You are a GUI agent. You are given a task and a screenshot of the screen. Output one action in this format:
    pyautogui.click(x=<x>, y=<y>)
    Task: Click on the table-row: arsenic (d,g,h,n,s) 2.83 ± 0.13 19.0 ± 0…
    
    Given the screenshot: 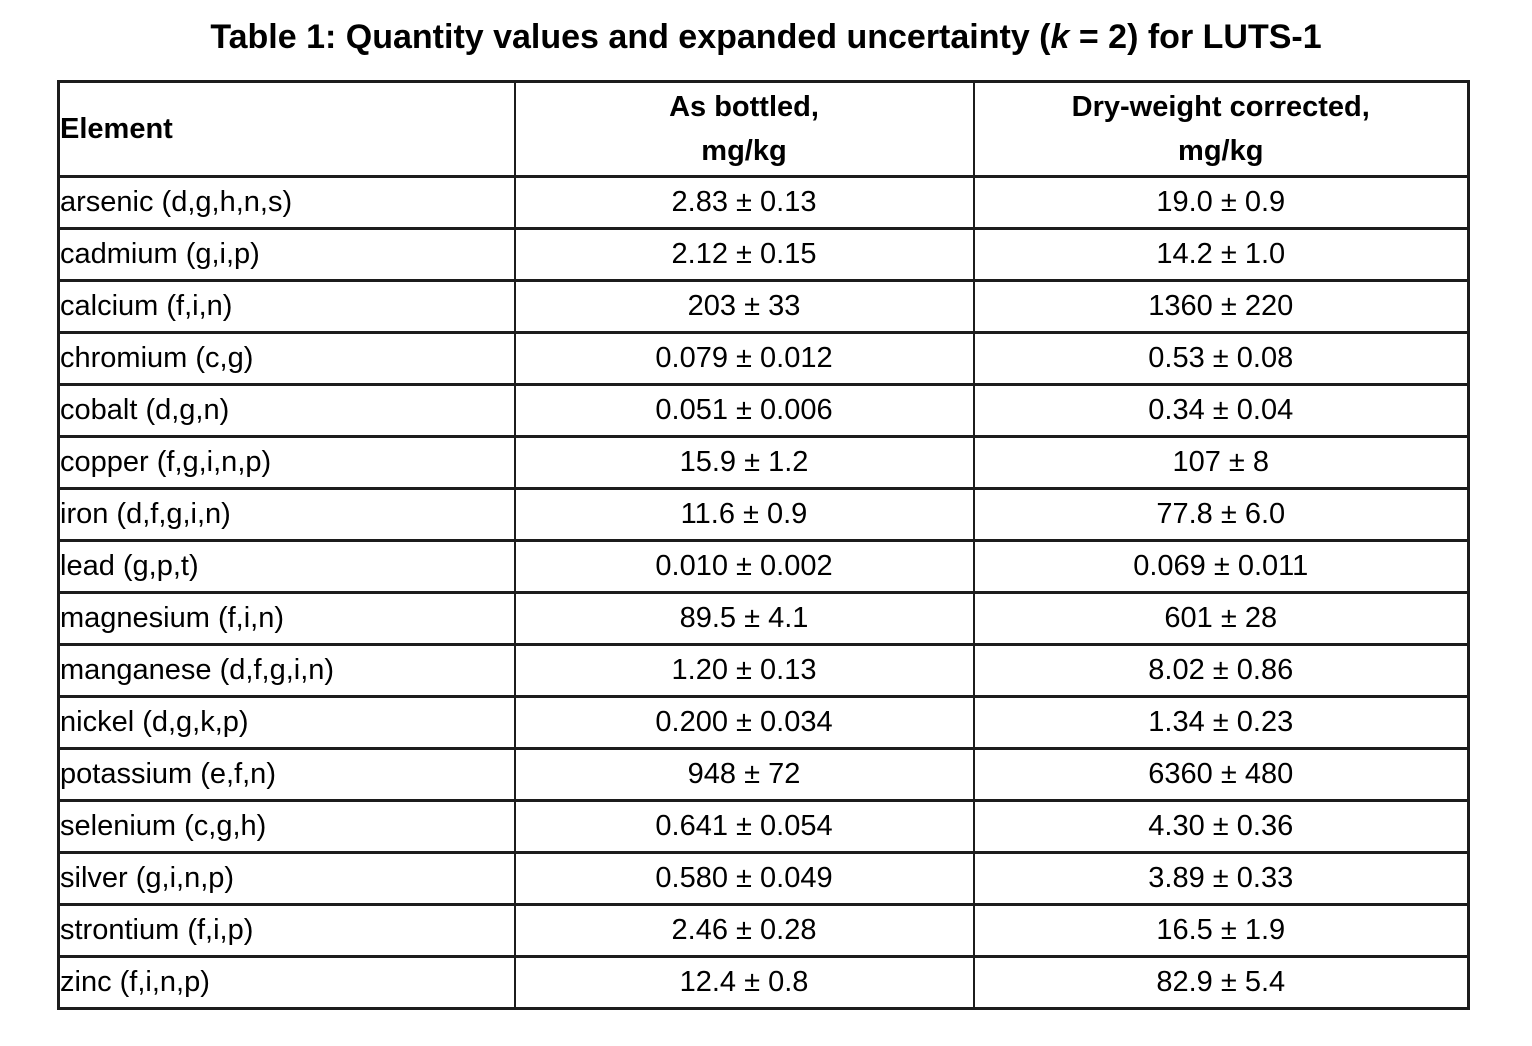 What is the action you would take?
    pyautogui.click(x=763, y=202)
    